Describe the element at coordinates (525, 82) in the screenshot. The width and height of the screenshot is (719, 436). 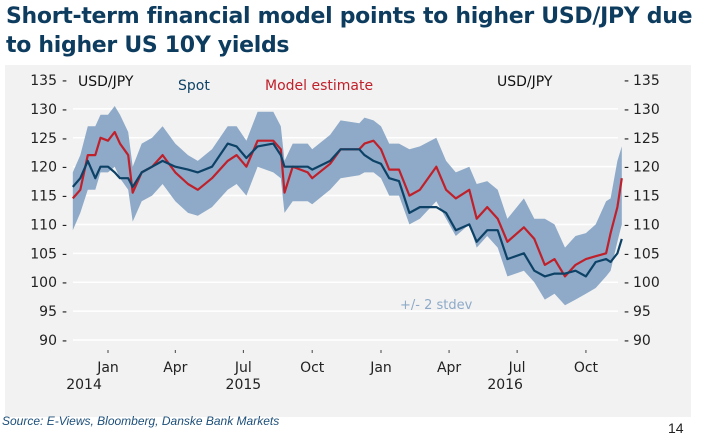
I see `right-axis-label: USD/JPY` at that location.